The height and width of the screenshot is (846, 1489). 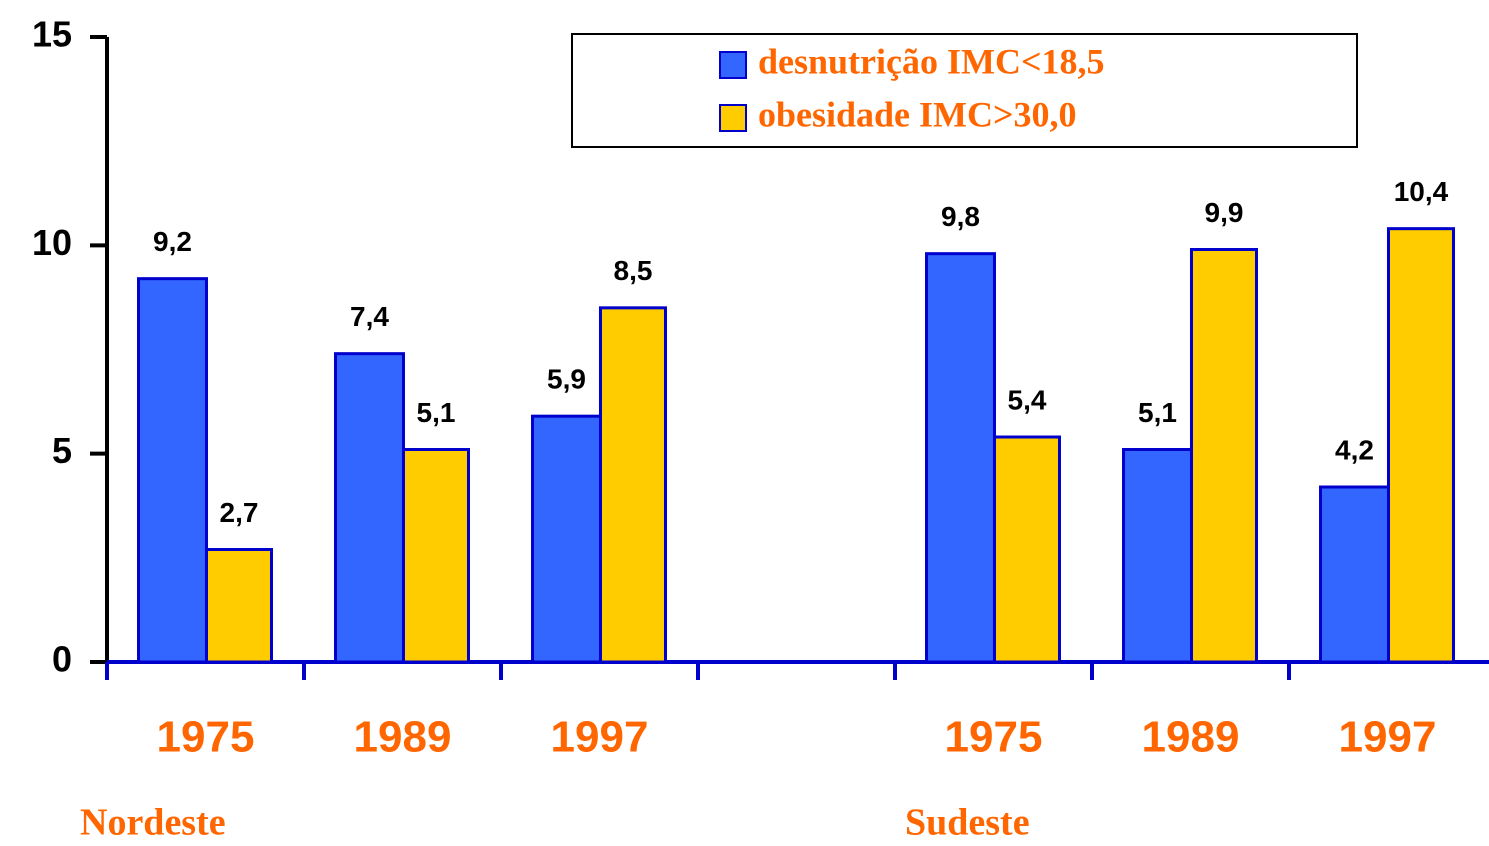 I want to click on value-label: 9,2, so click(x=172, y=241).